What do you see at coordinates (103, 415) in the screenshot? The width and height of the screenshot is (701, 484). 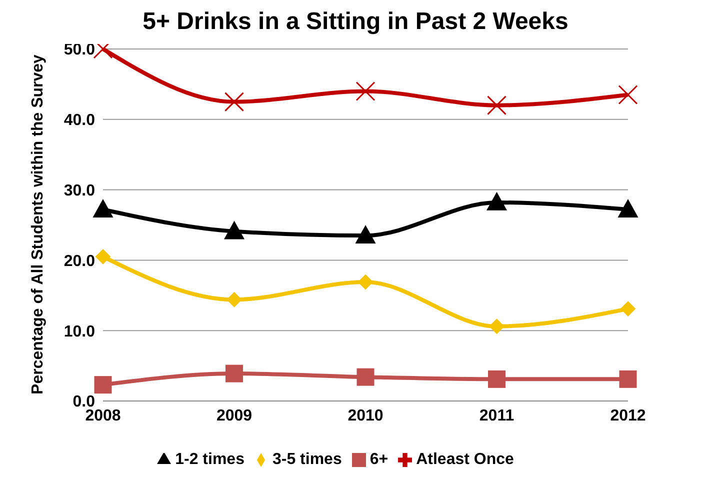 I see `x-tick-label: 2008` at bounding box center [103, 415].